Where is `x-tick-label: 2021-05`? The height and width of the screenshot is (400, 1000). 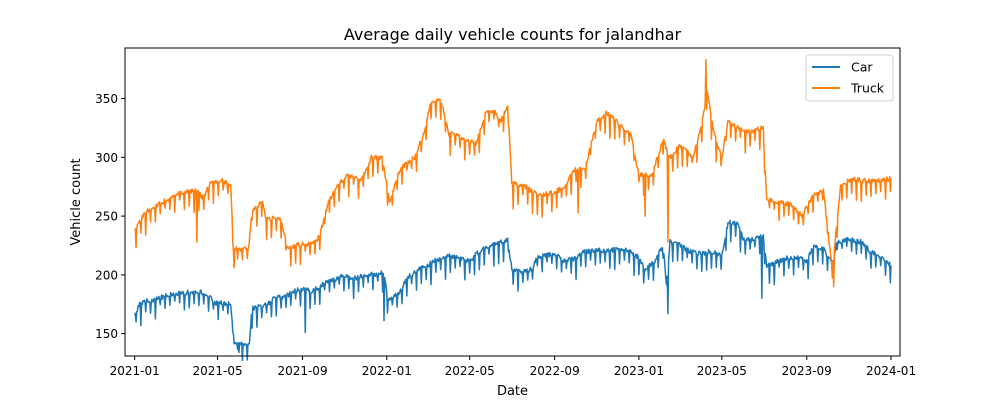 x-tick-label: 2021-05 is located at coordinates (217, 371).